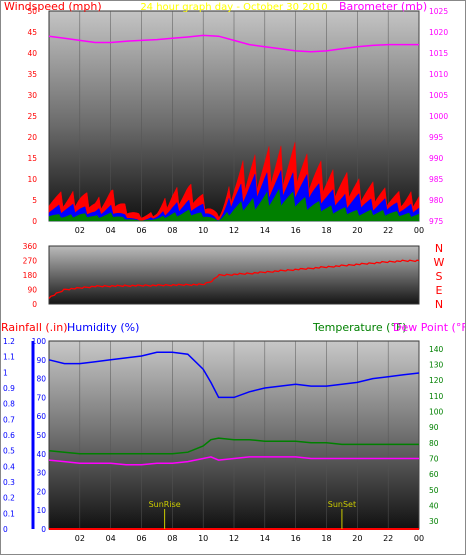 This screenshot has height=559, width=466. Describe the element at coordinates (9, 498) in the screenshot. I see `rainfall-tick-label: 0.2` at that location.